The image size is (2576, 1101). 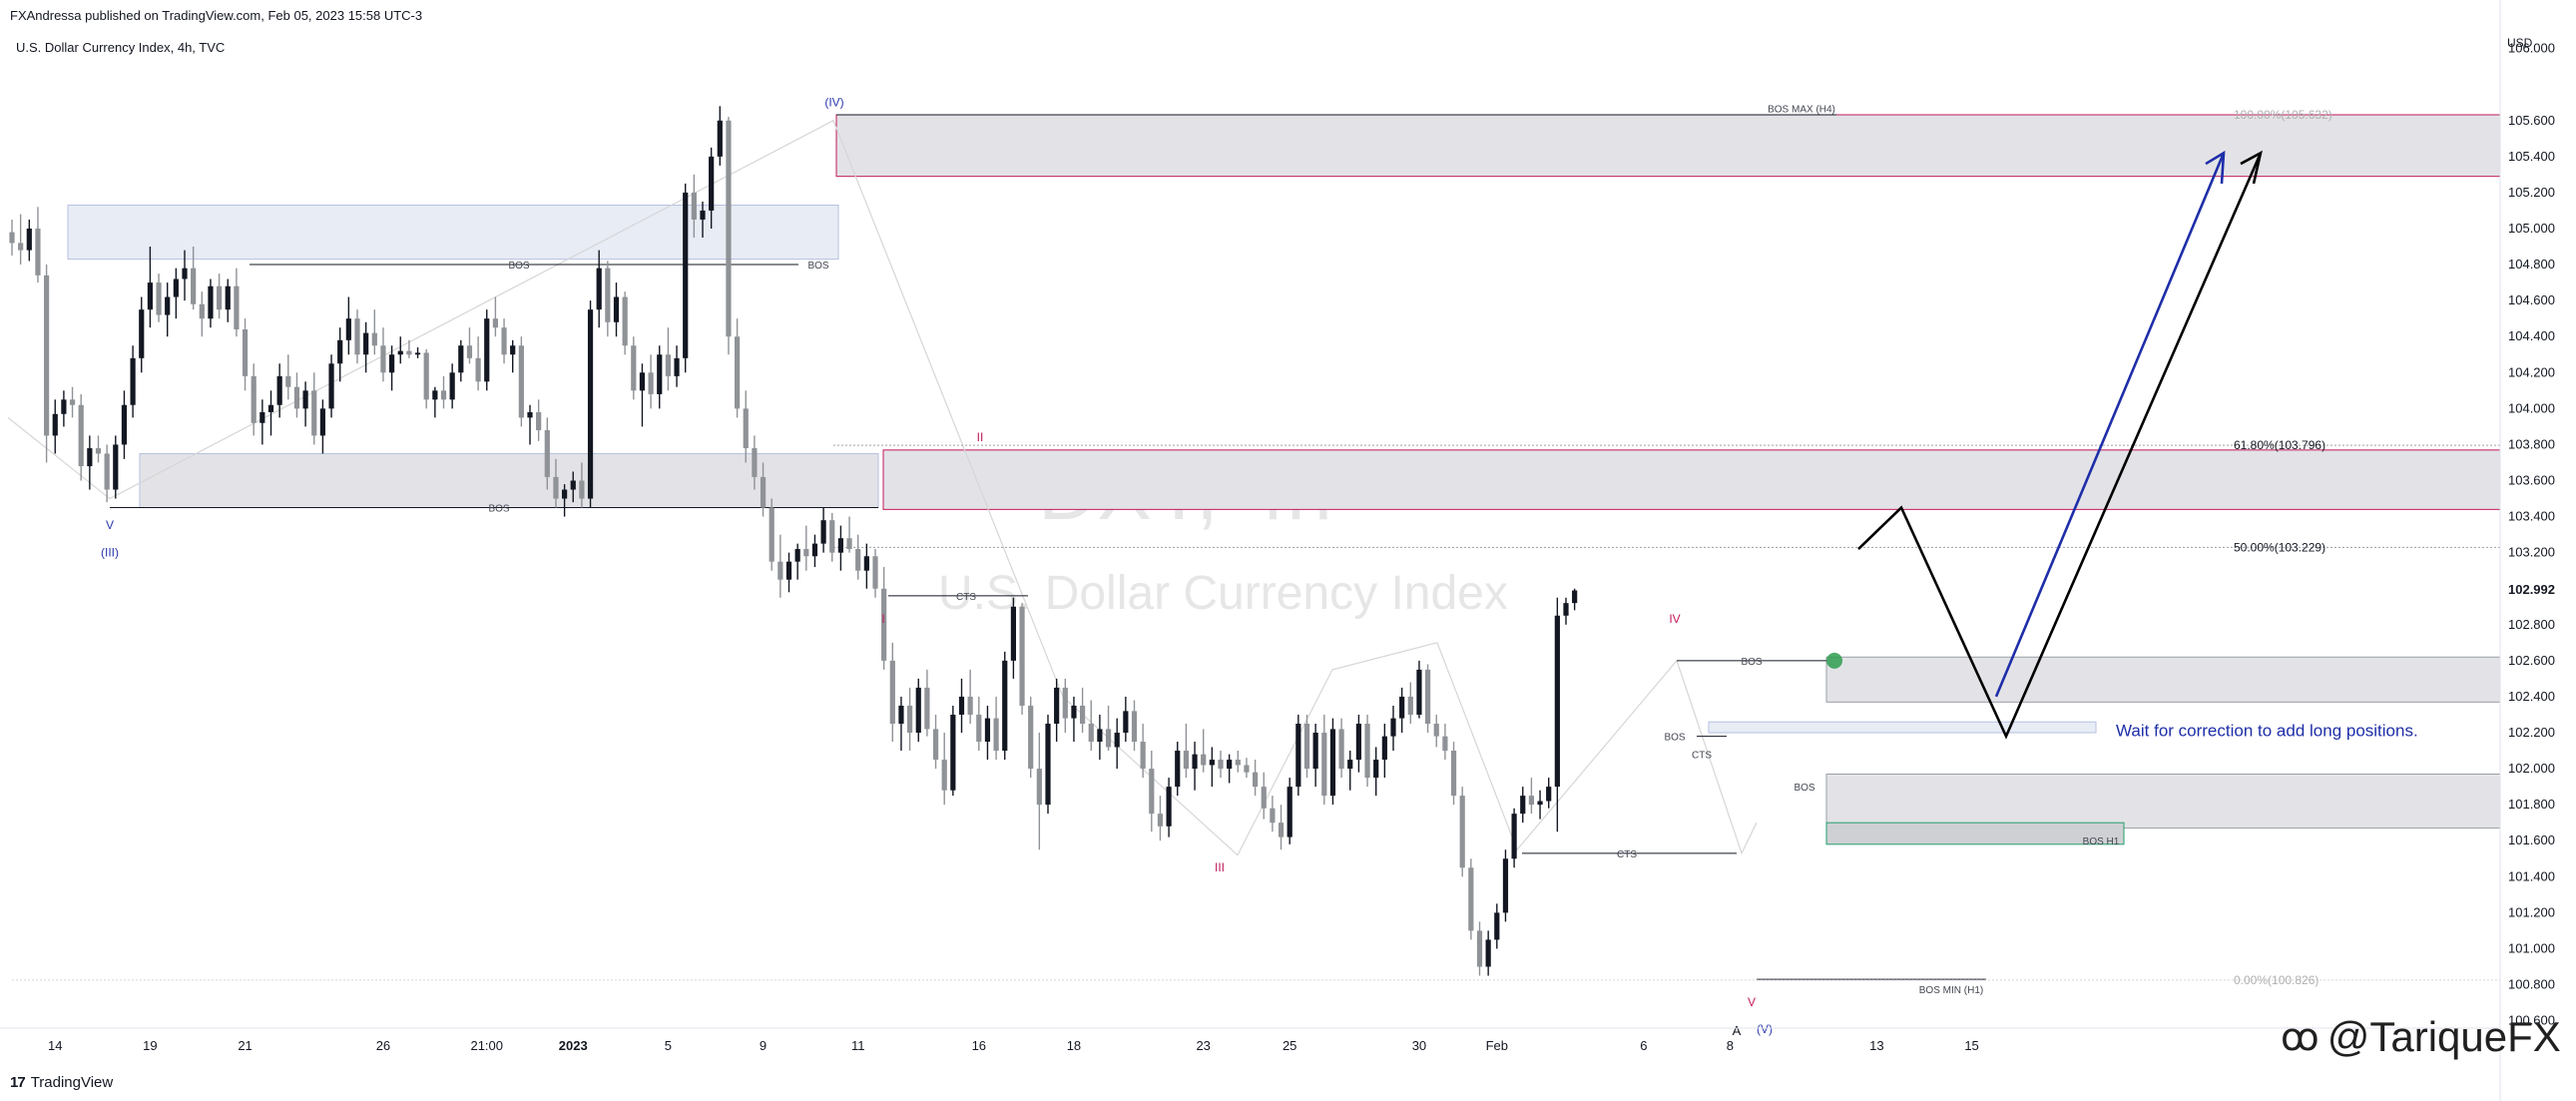 I want to click on supply-zone-top, so click(x=1668, y=146).